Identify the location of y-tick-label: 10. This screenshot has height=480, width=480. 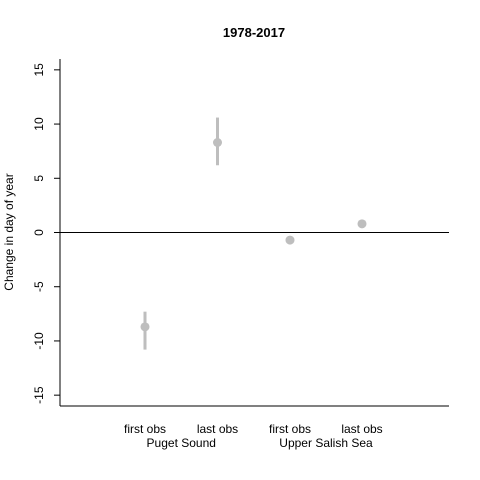
(39, 124).